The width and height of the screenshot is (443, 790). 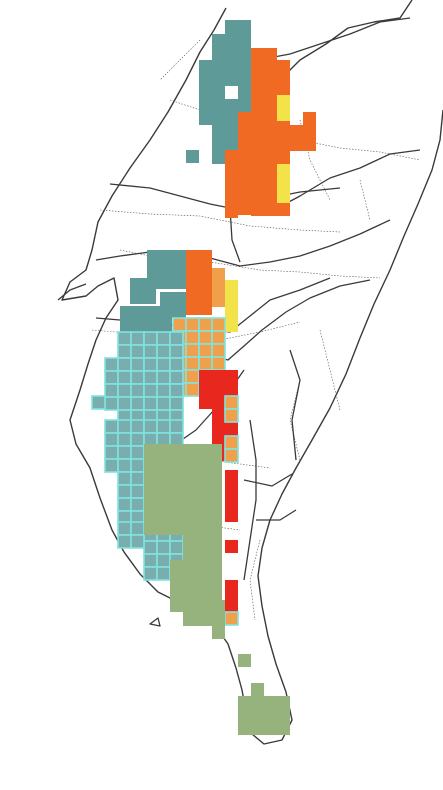 I want to click on map-cell-yellow, so click(x=283, y=183).